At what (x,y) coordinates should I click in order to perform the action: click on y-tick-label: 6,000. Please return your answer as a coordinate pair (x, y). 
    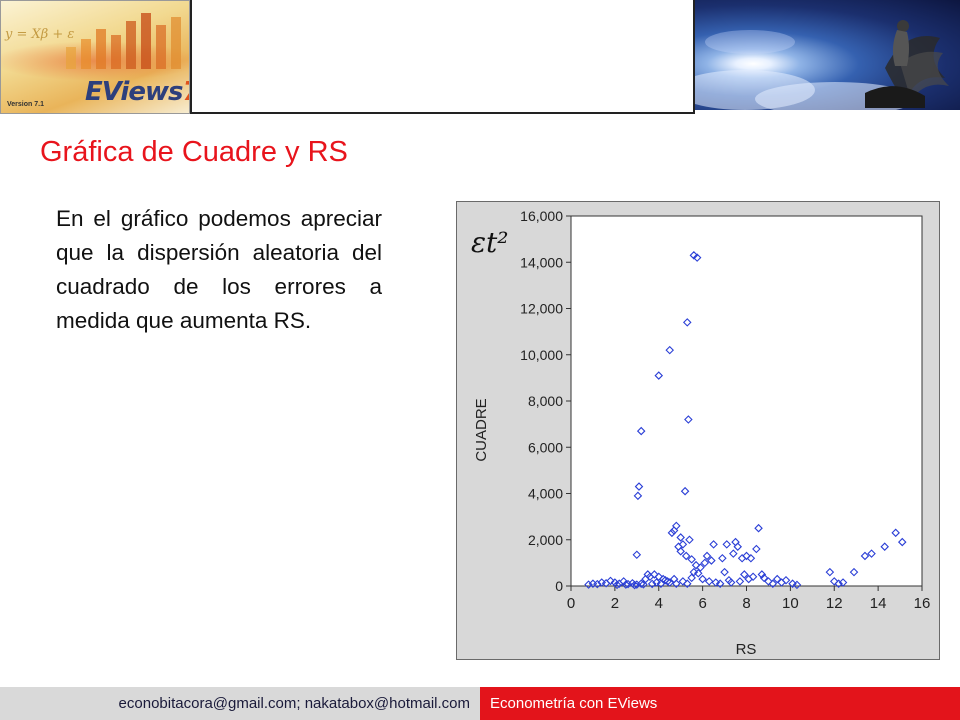
    Looking at the image, I should click on (545, 447).